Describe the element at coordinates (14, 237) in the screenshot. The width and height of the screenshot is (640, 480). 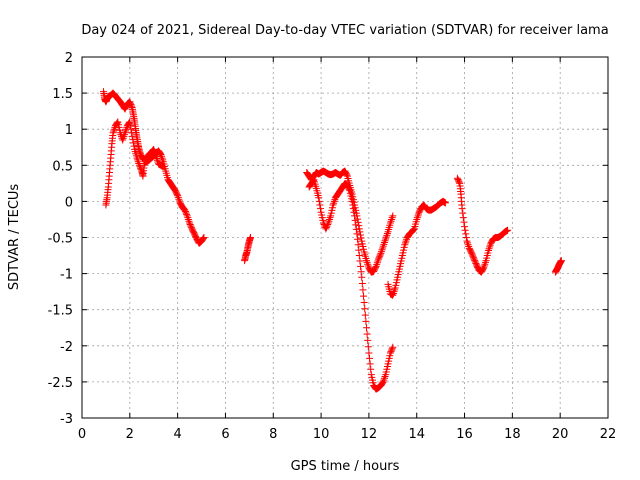
I see `y-axis-label: SDTVAR / TECUs` at that location.